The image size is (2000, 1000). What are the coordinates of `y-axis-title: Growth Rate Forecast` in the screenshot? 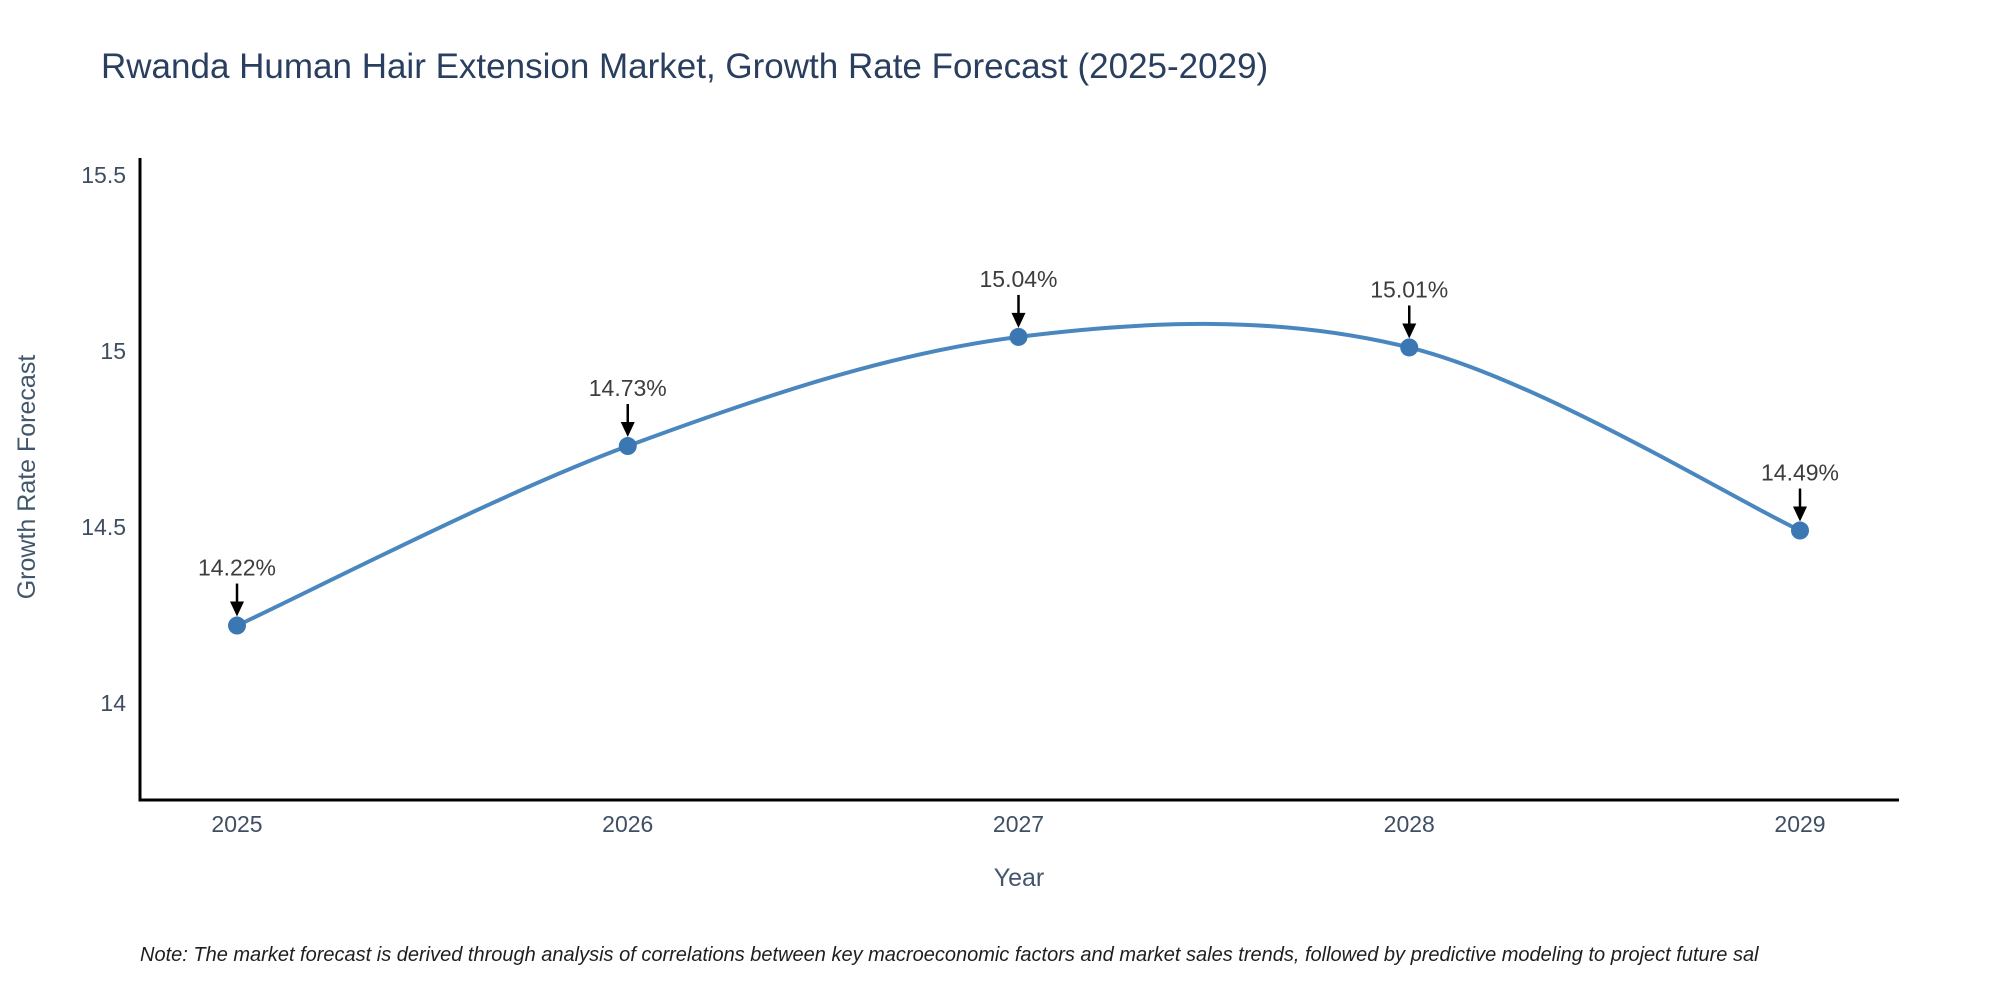 It's located at (27, 477).